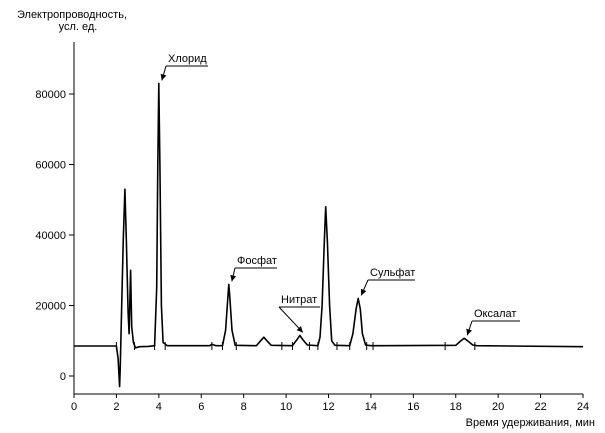  Describe the element at coordinates (50, 307) in the screenshot. I see `y-tick-label: 20000` at that location.